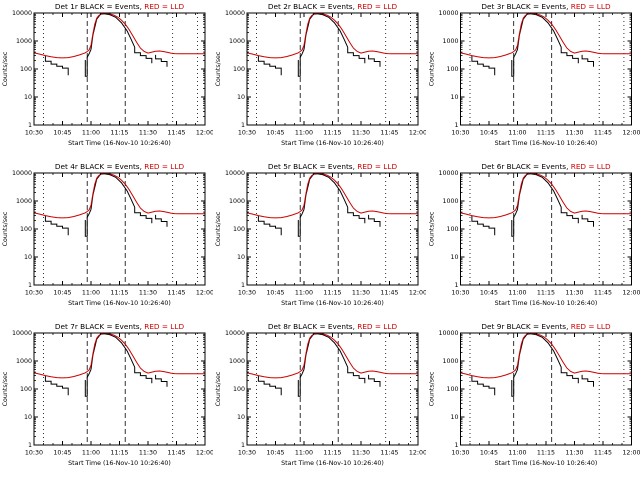 This screenshot has height=480, width=640. Describe the element at coordinates (546, 166) in the screenshot. I see `panel-title: Det 6r BLACK = Events, RED = LLD` at that location.